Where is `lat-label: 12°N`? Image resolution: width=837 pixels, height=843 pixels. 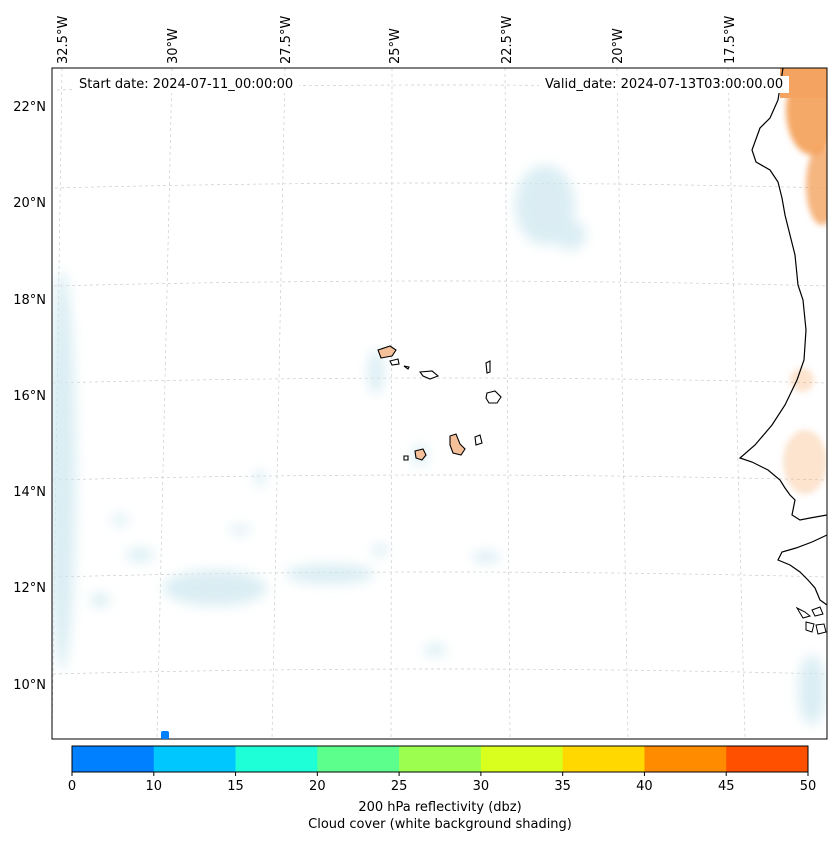
lat-label: 12°N is located at coordinates (29, 588).